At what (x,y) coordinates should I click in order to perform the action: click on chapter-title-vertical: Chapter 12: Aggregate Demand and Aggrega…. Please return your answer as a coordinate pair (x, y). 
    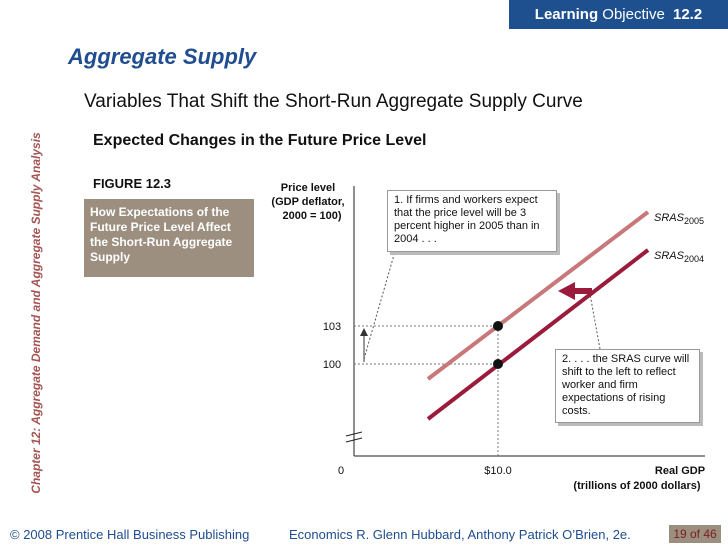
    Looking at the image, I should click on (36, 313).